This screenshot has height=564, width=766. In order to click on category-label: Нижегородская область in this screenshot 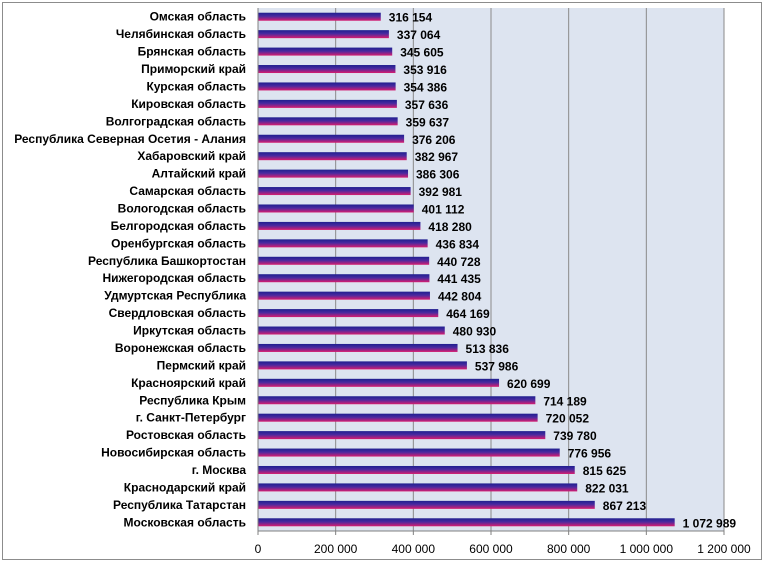, I will do `click(174, 278)`.